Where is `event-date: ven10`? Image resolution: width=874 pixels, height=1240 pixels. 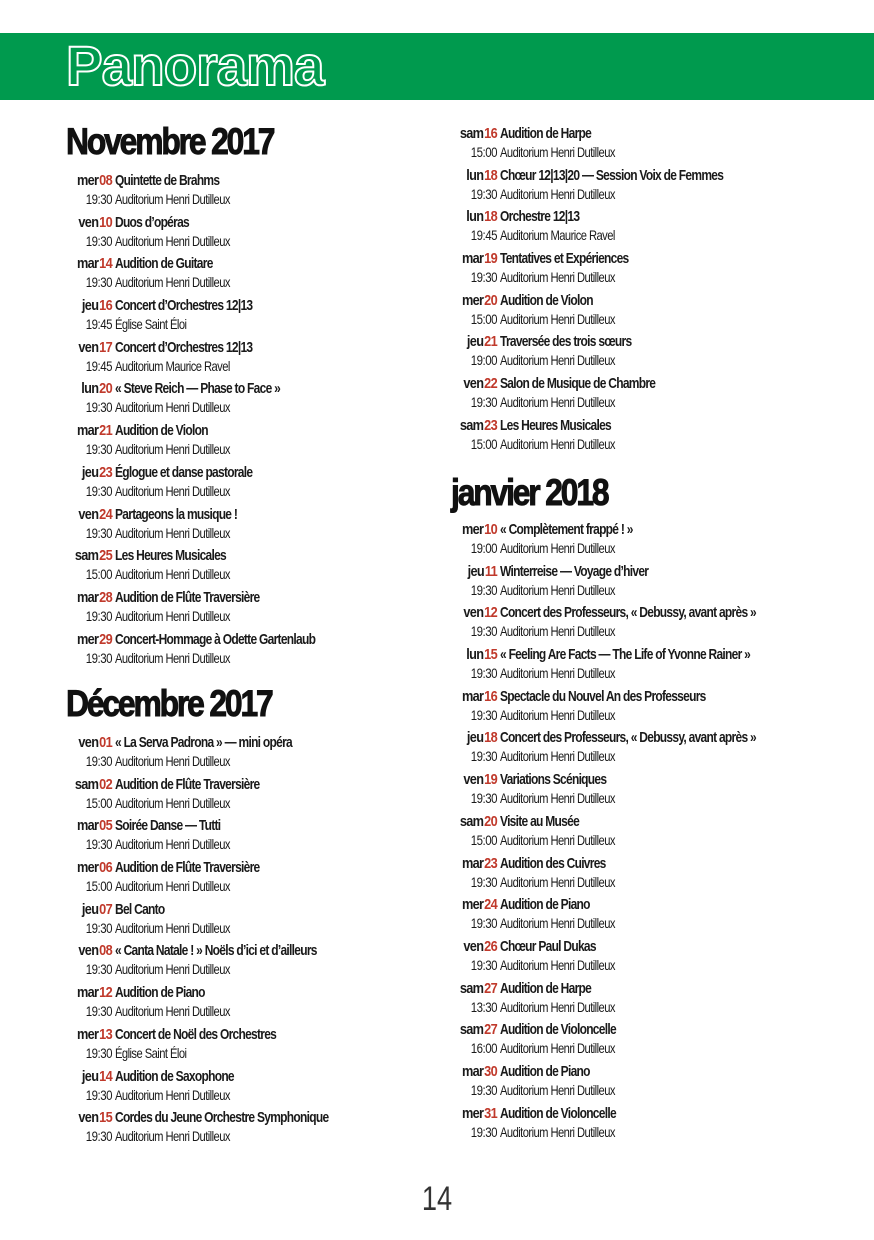
event-date: ven10 is located at coordinates (92, 222).